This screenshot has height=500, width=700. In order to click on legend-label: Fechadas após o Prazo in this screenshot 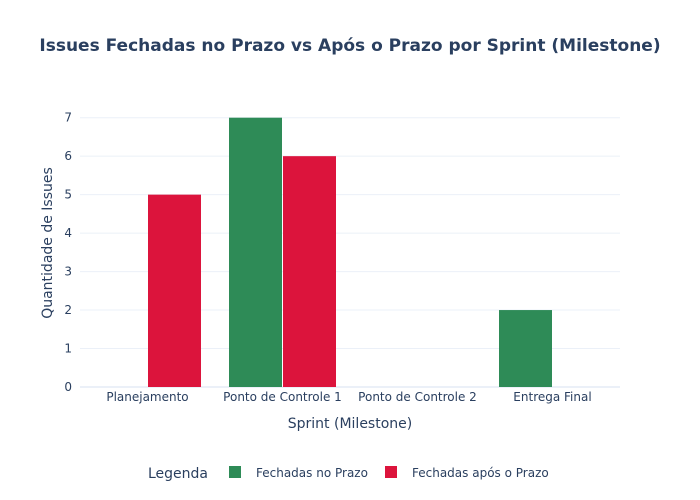, I will do `click(480, 473)`.